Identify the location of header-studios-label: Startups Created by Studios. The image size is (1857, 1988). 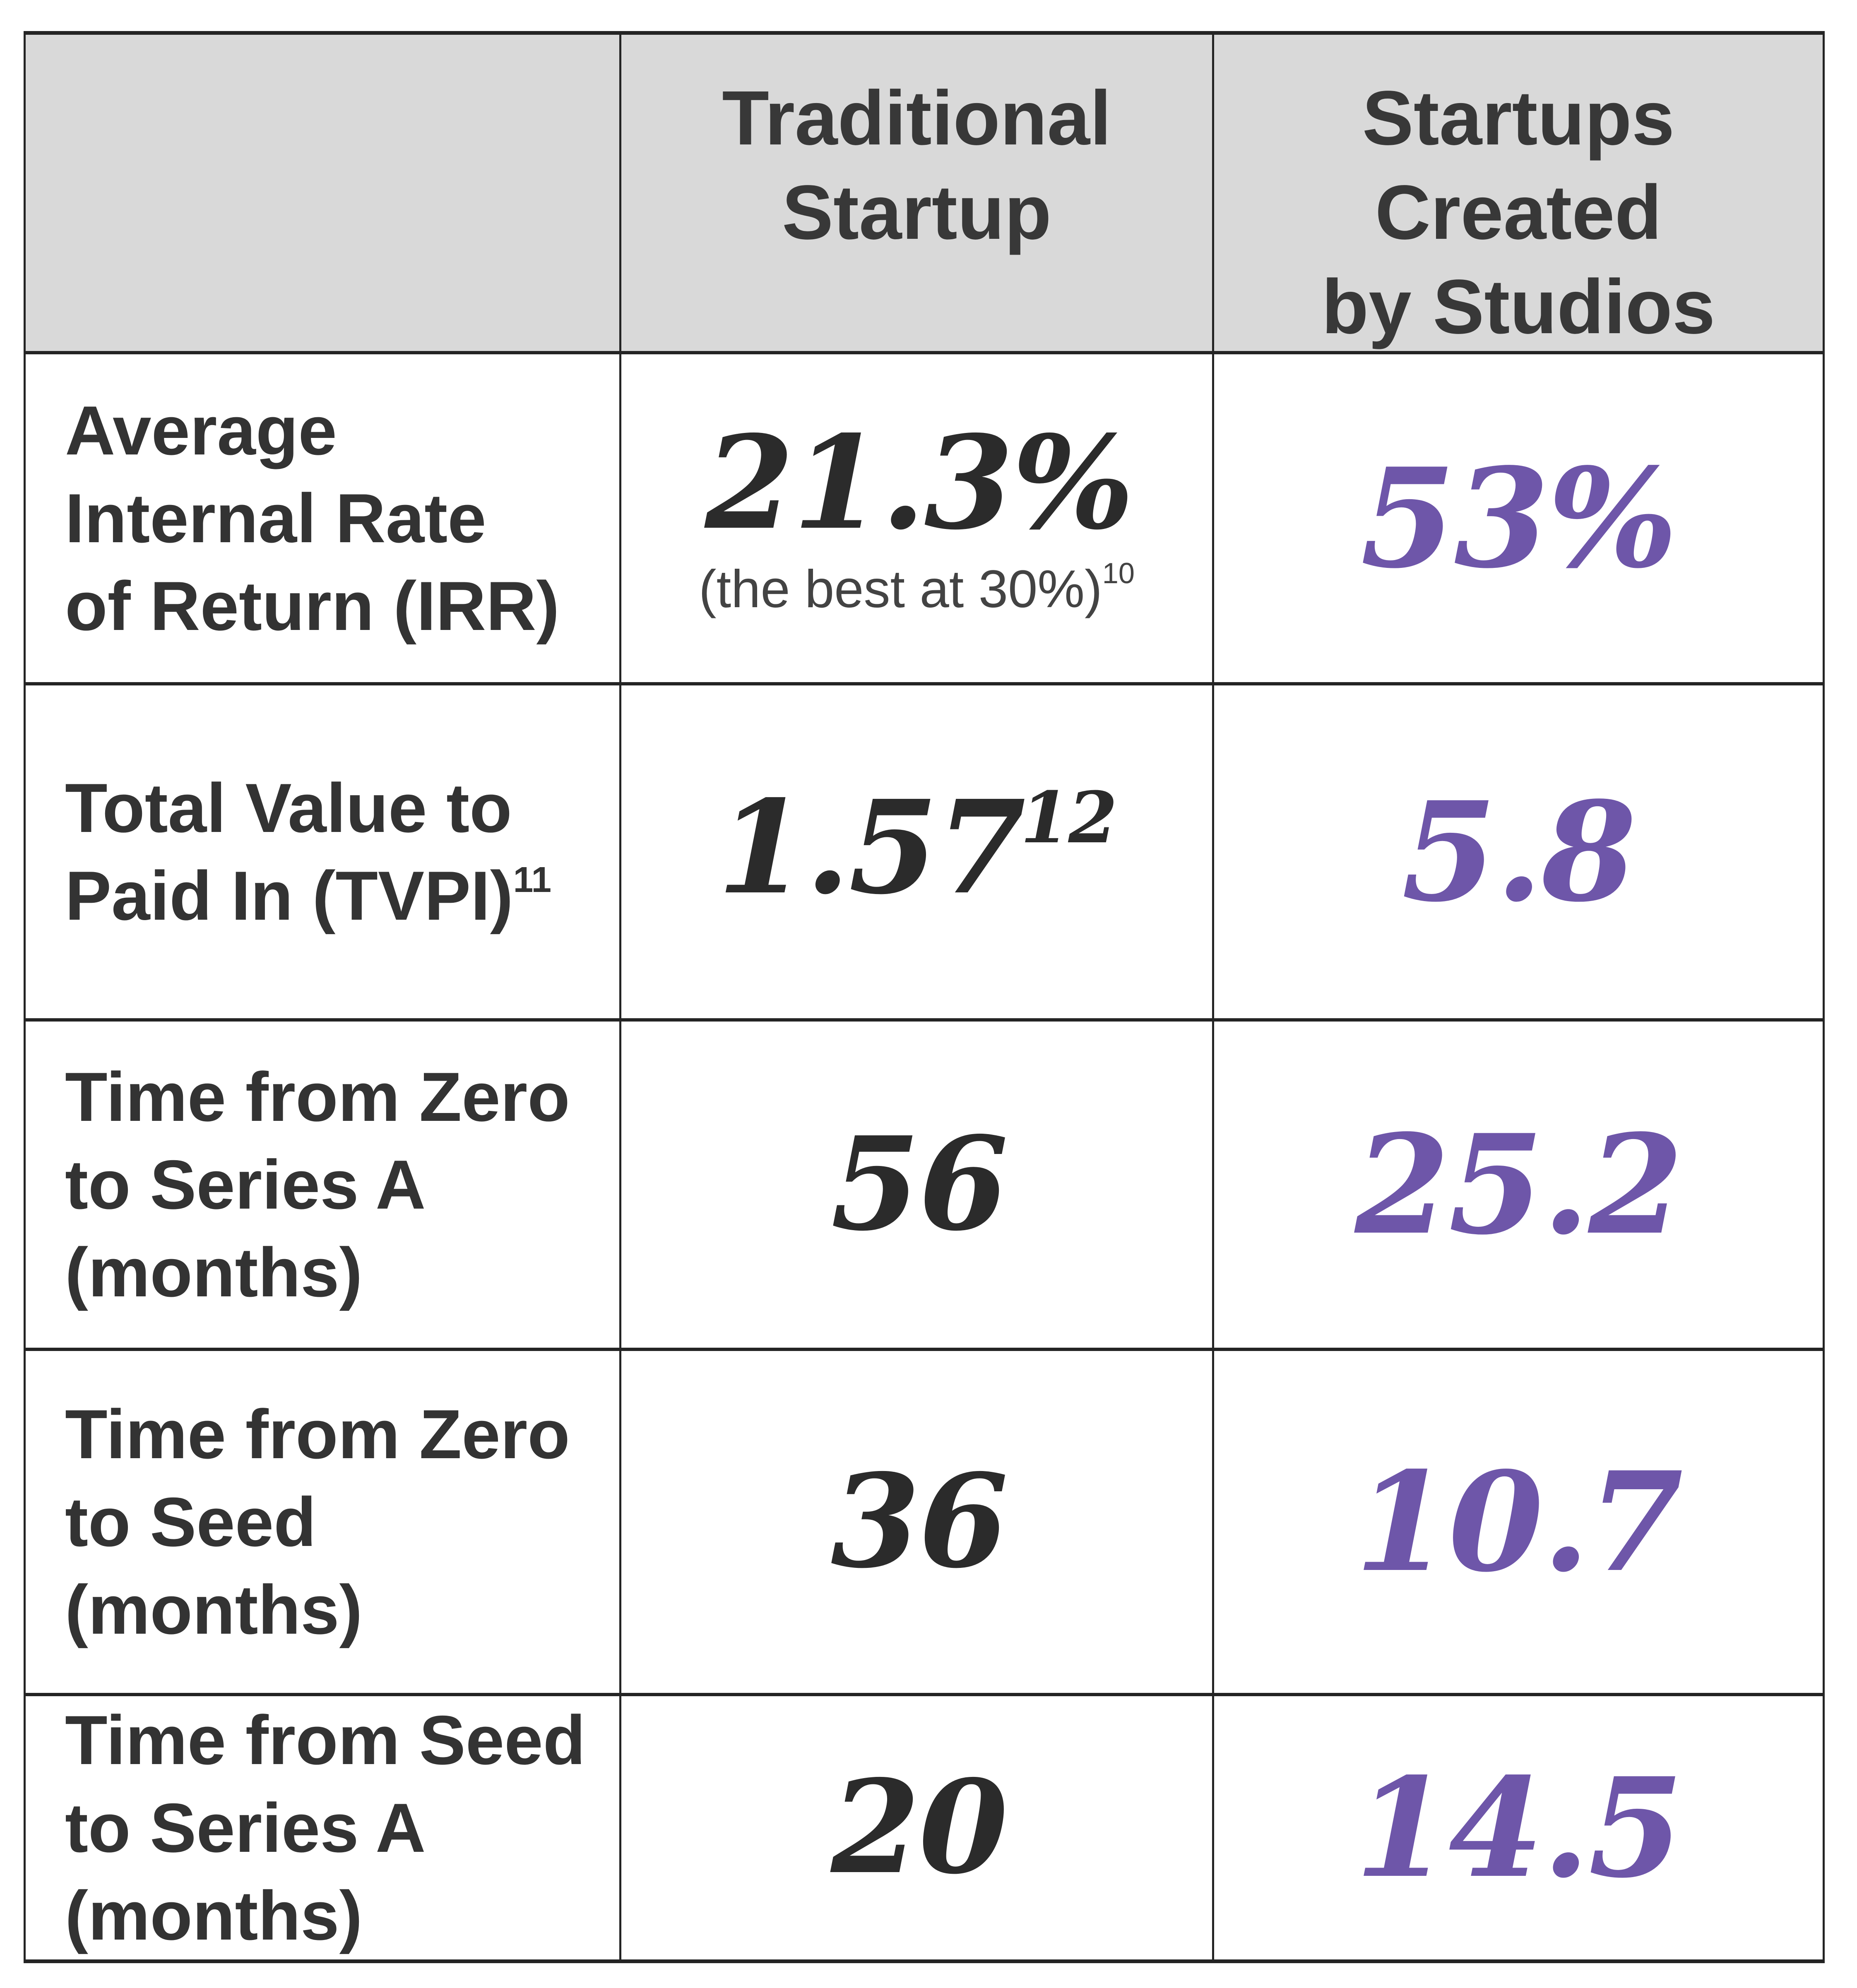
(1518, 212).